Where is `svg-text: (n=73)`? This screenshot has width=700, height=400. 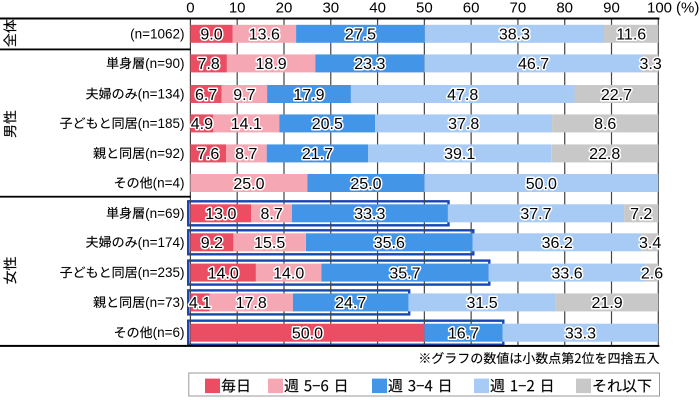 svg-text: (n=73) is located at coordinates (164, 302).